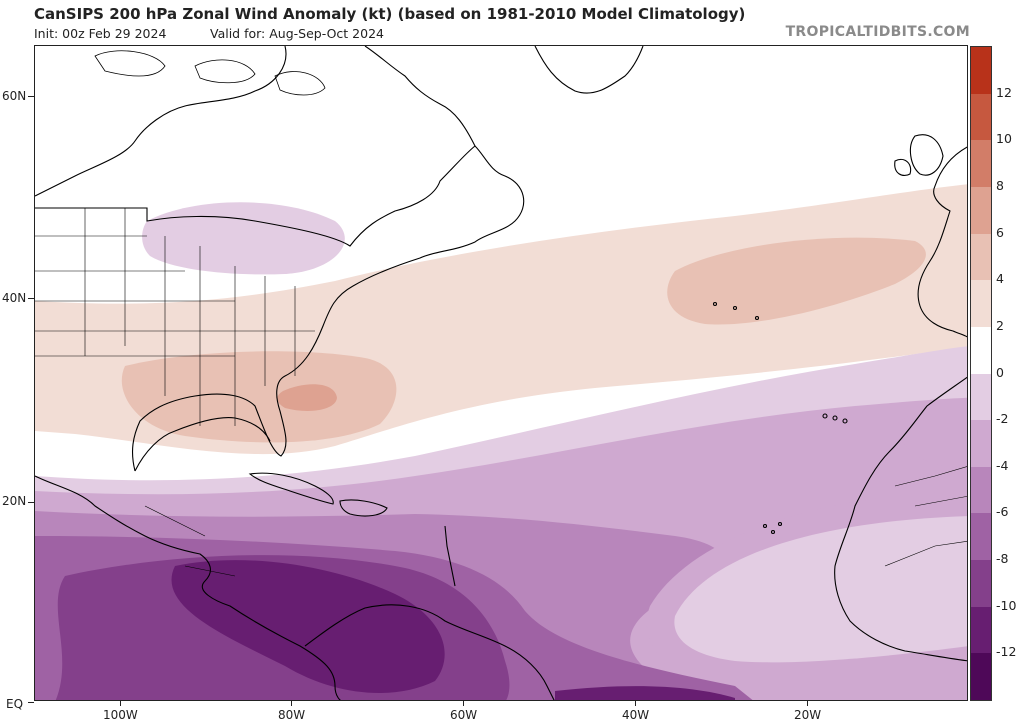 The width and height of the screenshot is (1024, 724). I want to click on lat-label-20n: 20N, so click(14, 501).